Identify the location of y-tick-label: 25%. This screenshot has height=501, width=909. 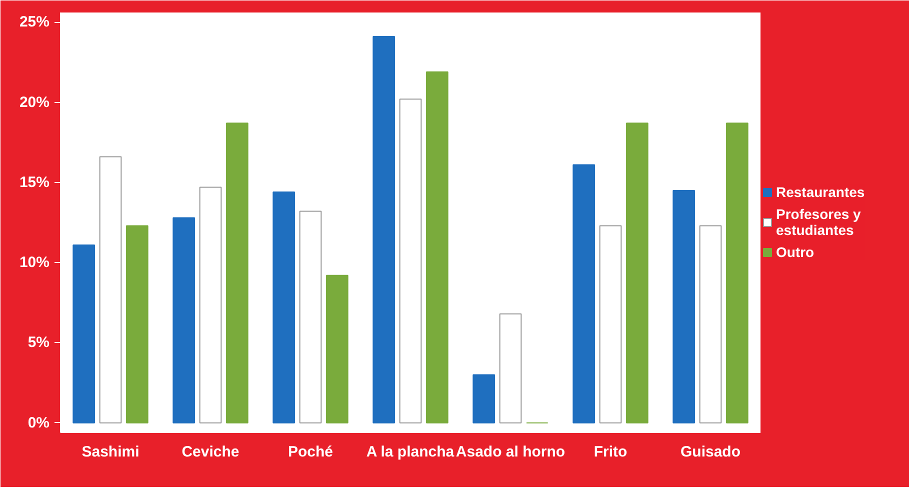
(34, 22).